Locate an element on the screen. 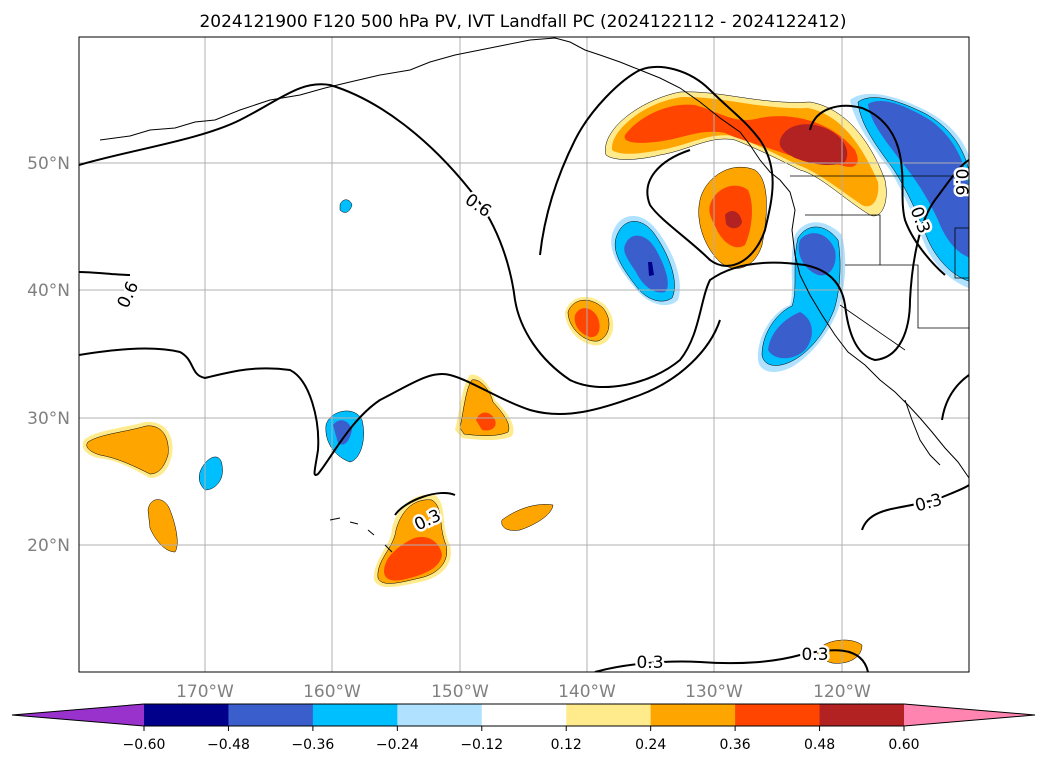  lon-label: 160°W is located at coordinates (332, 692).